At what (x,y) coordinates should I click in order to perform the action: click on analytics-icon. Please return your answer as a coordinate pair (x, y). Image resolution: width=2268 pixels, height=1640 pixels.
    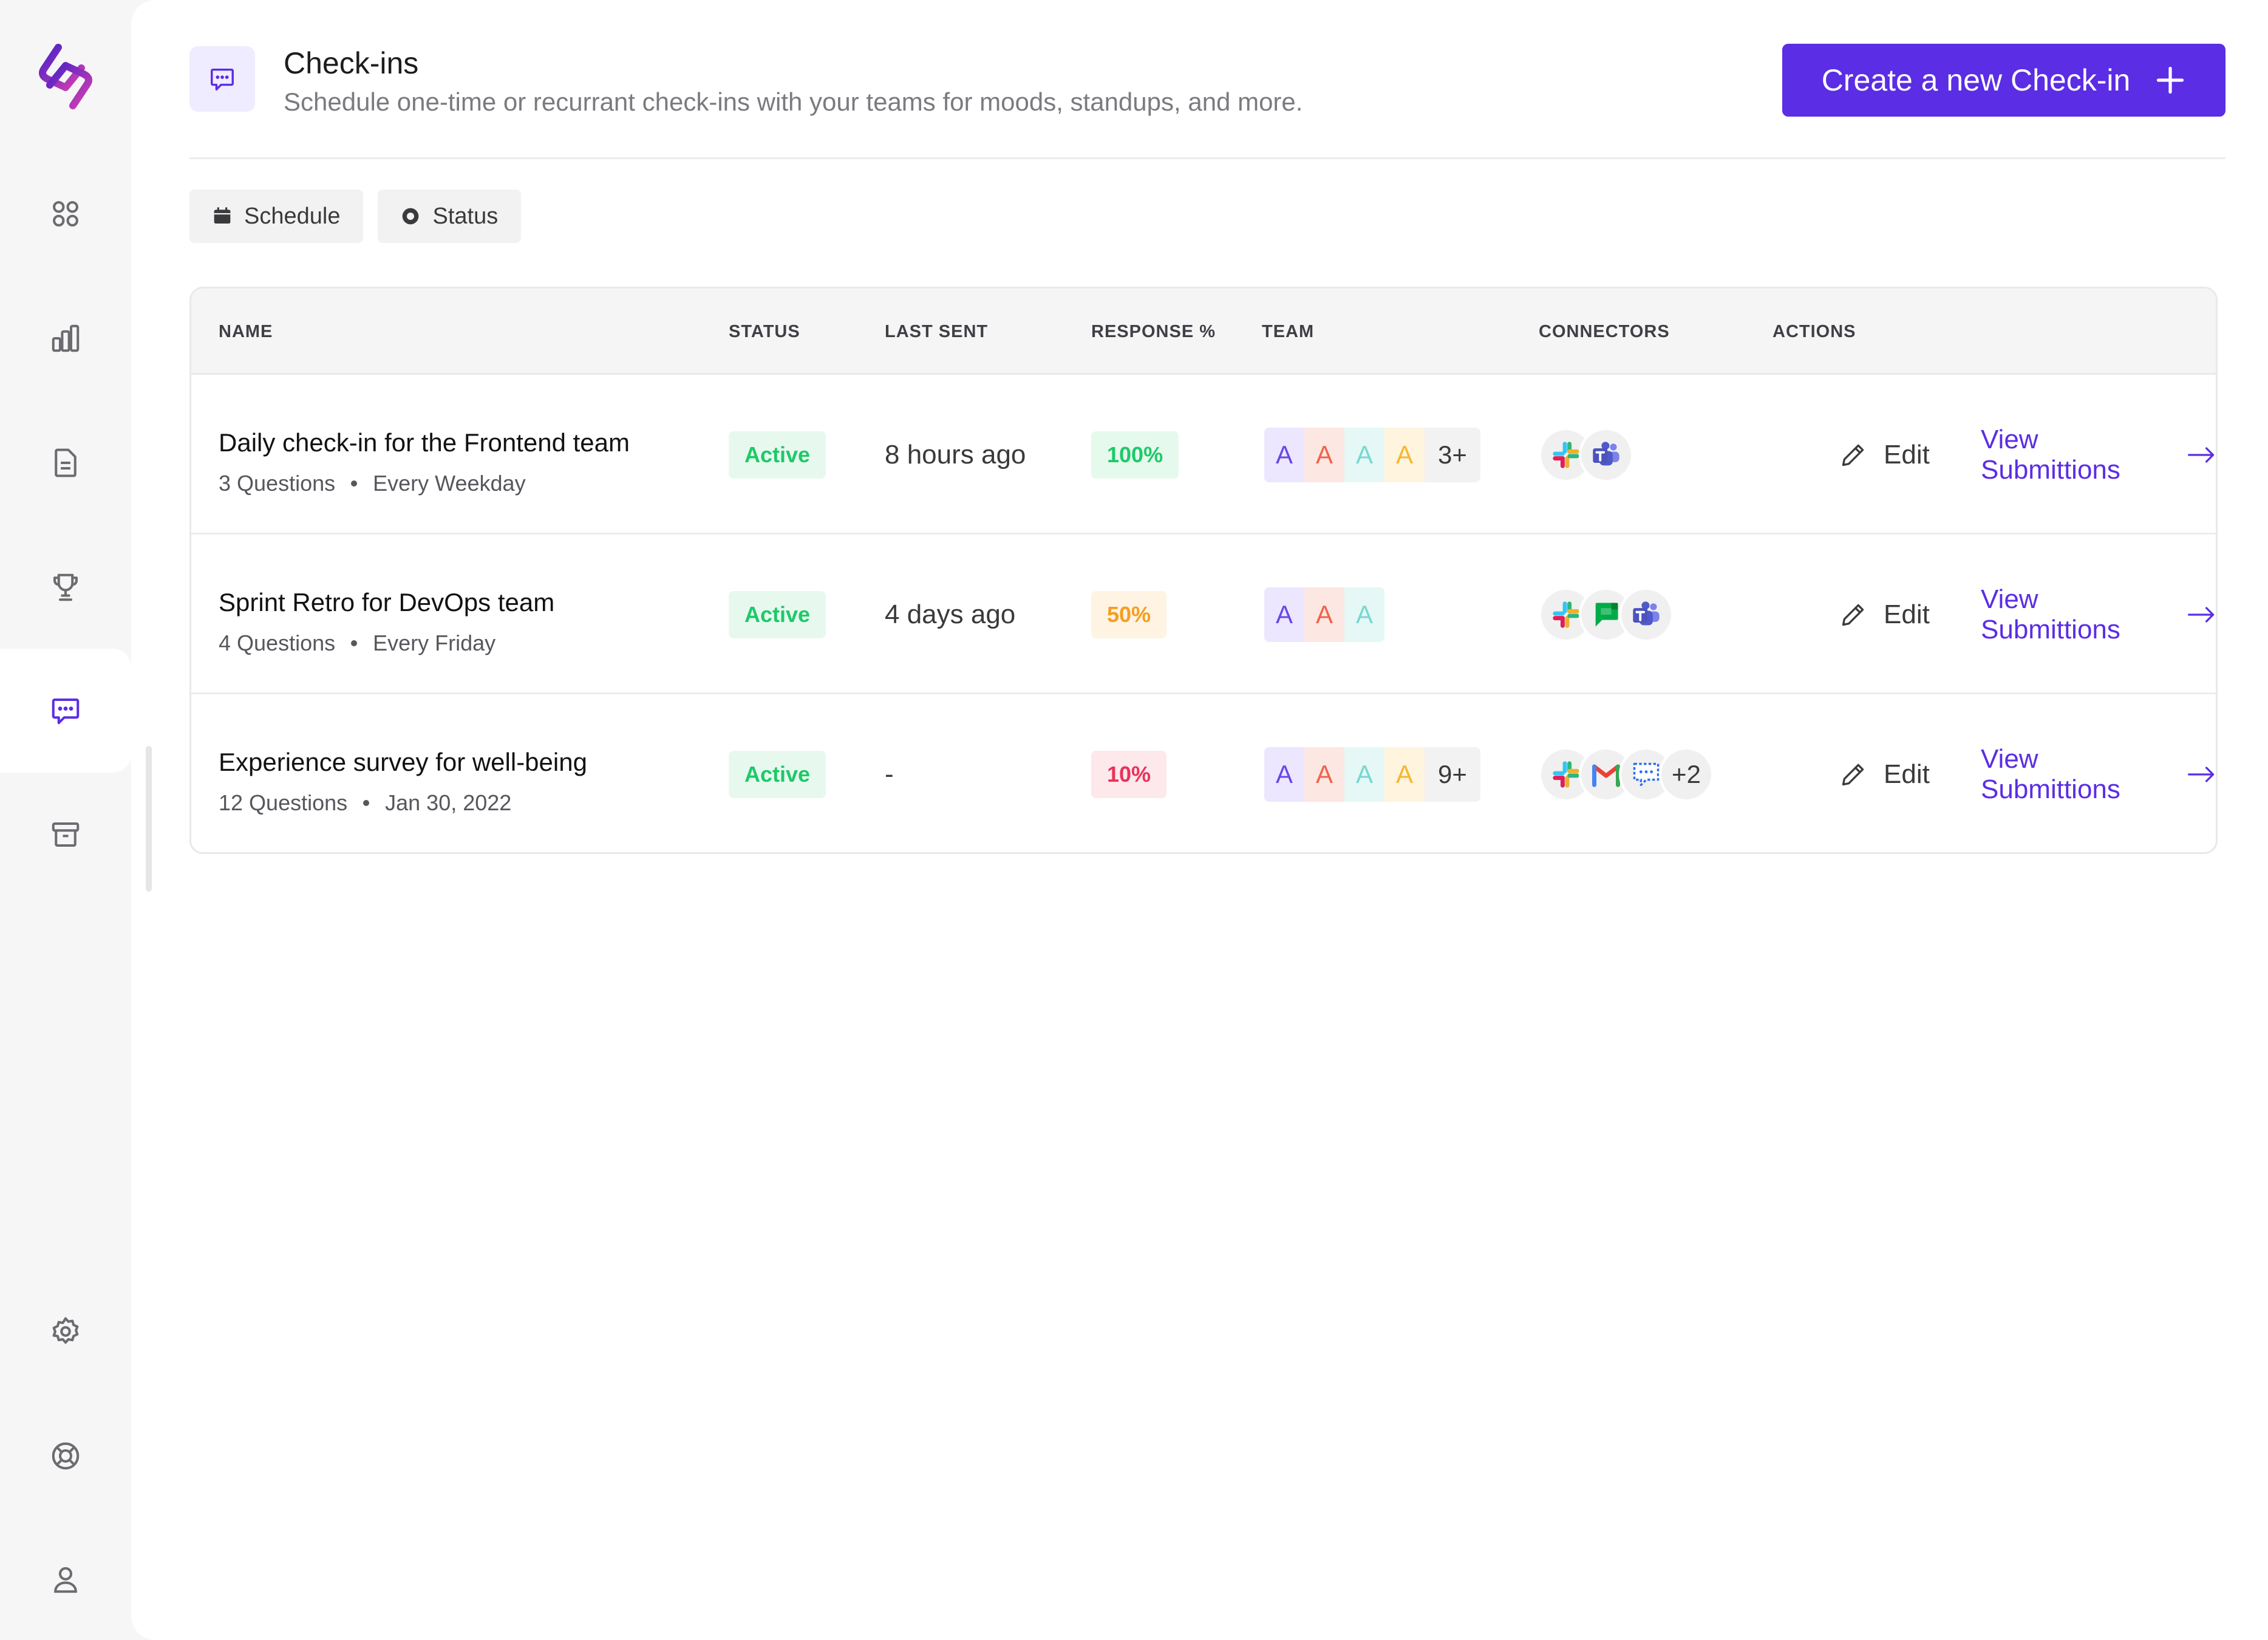
    Looking at the image, I should click on (66, 338).